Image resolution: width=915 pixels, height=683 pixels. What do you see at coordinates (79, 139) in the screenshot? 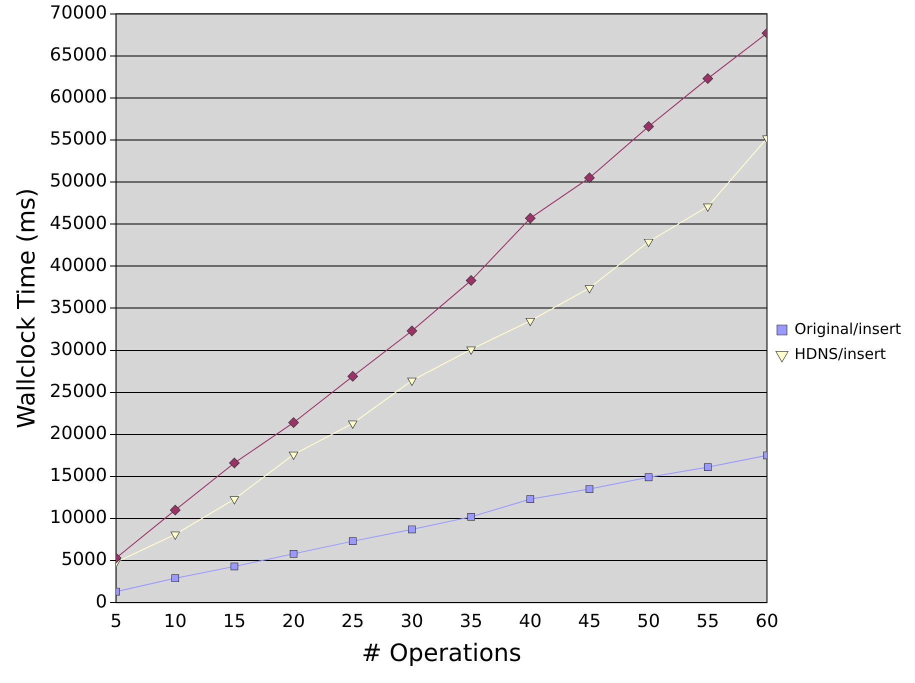
I see `y-tick-label: 55000` at bounding box center [79, 139].